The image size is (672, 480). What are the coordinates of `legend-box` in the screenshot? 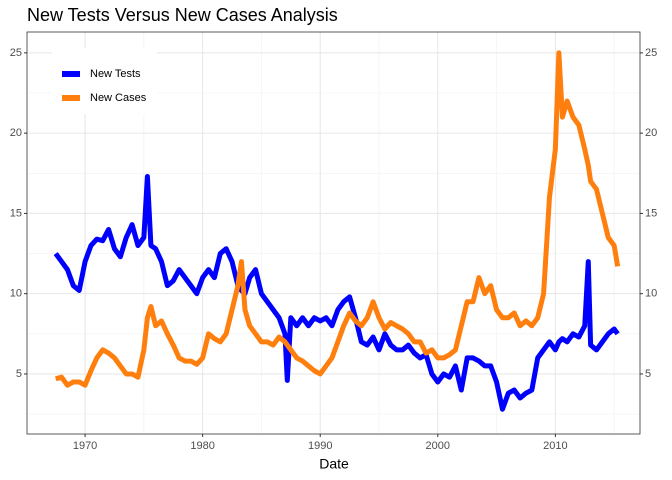 It's located at (104, 81).